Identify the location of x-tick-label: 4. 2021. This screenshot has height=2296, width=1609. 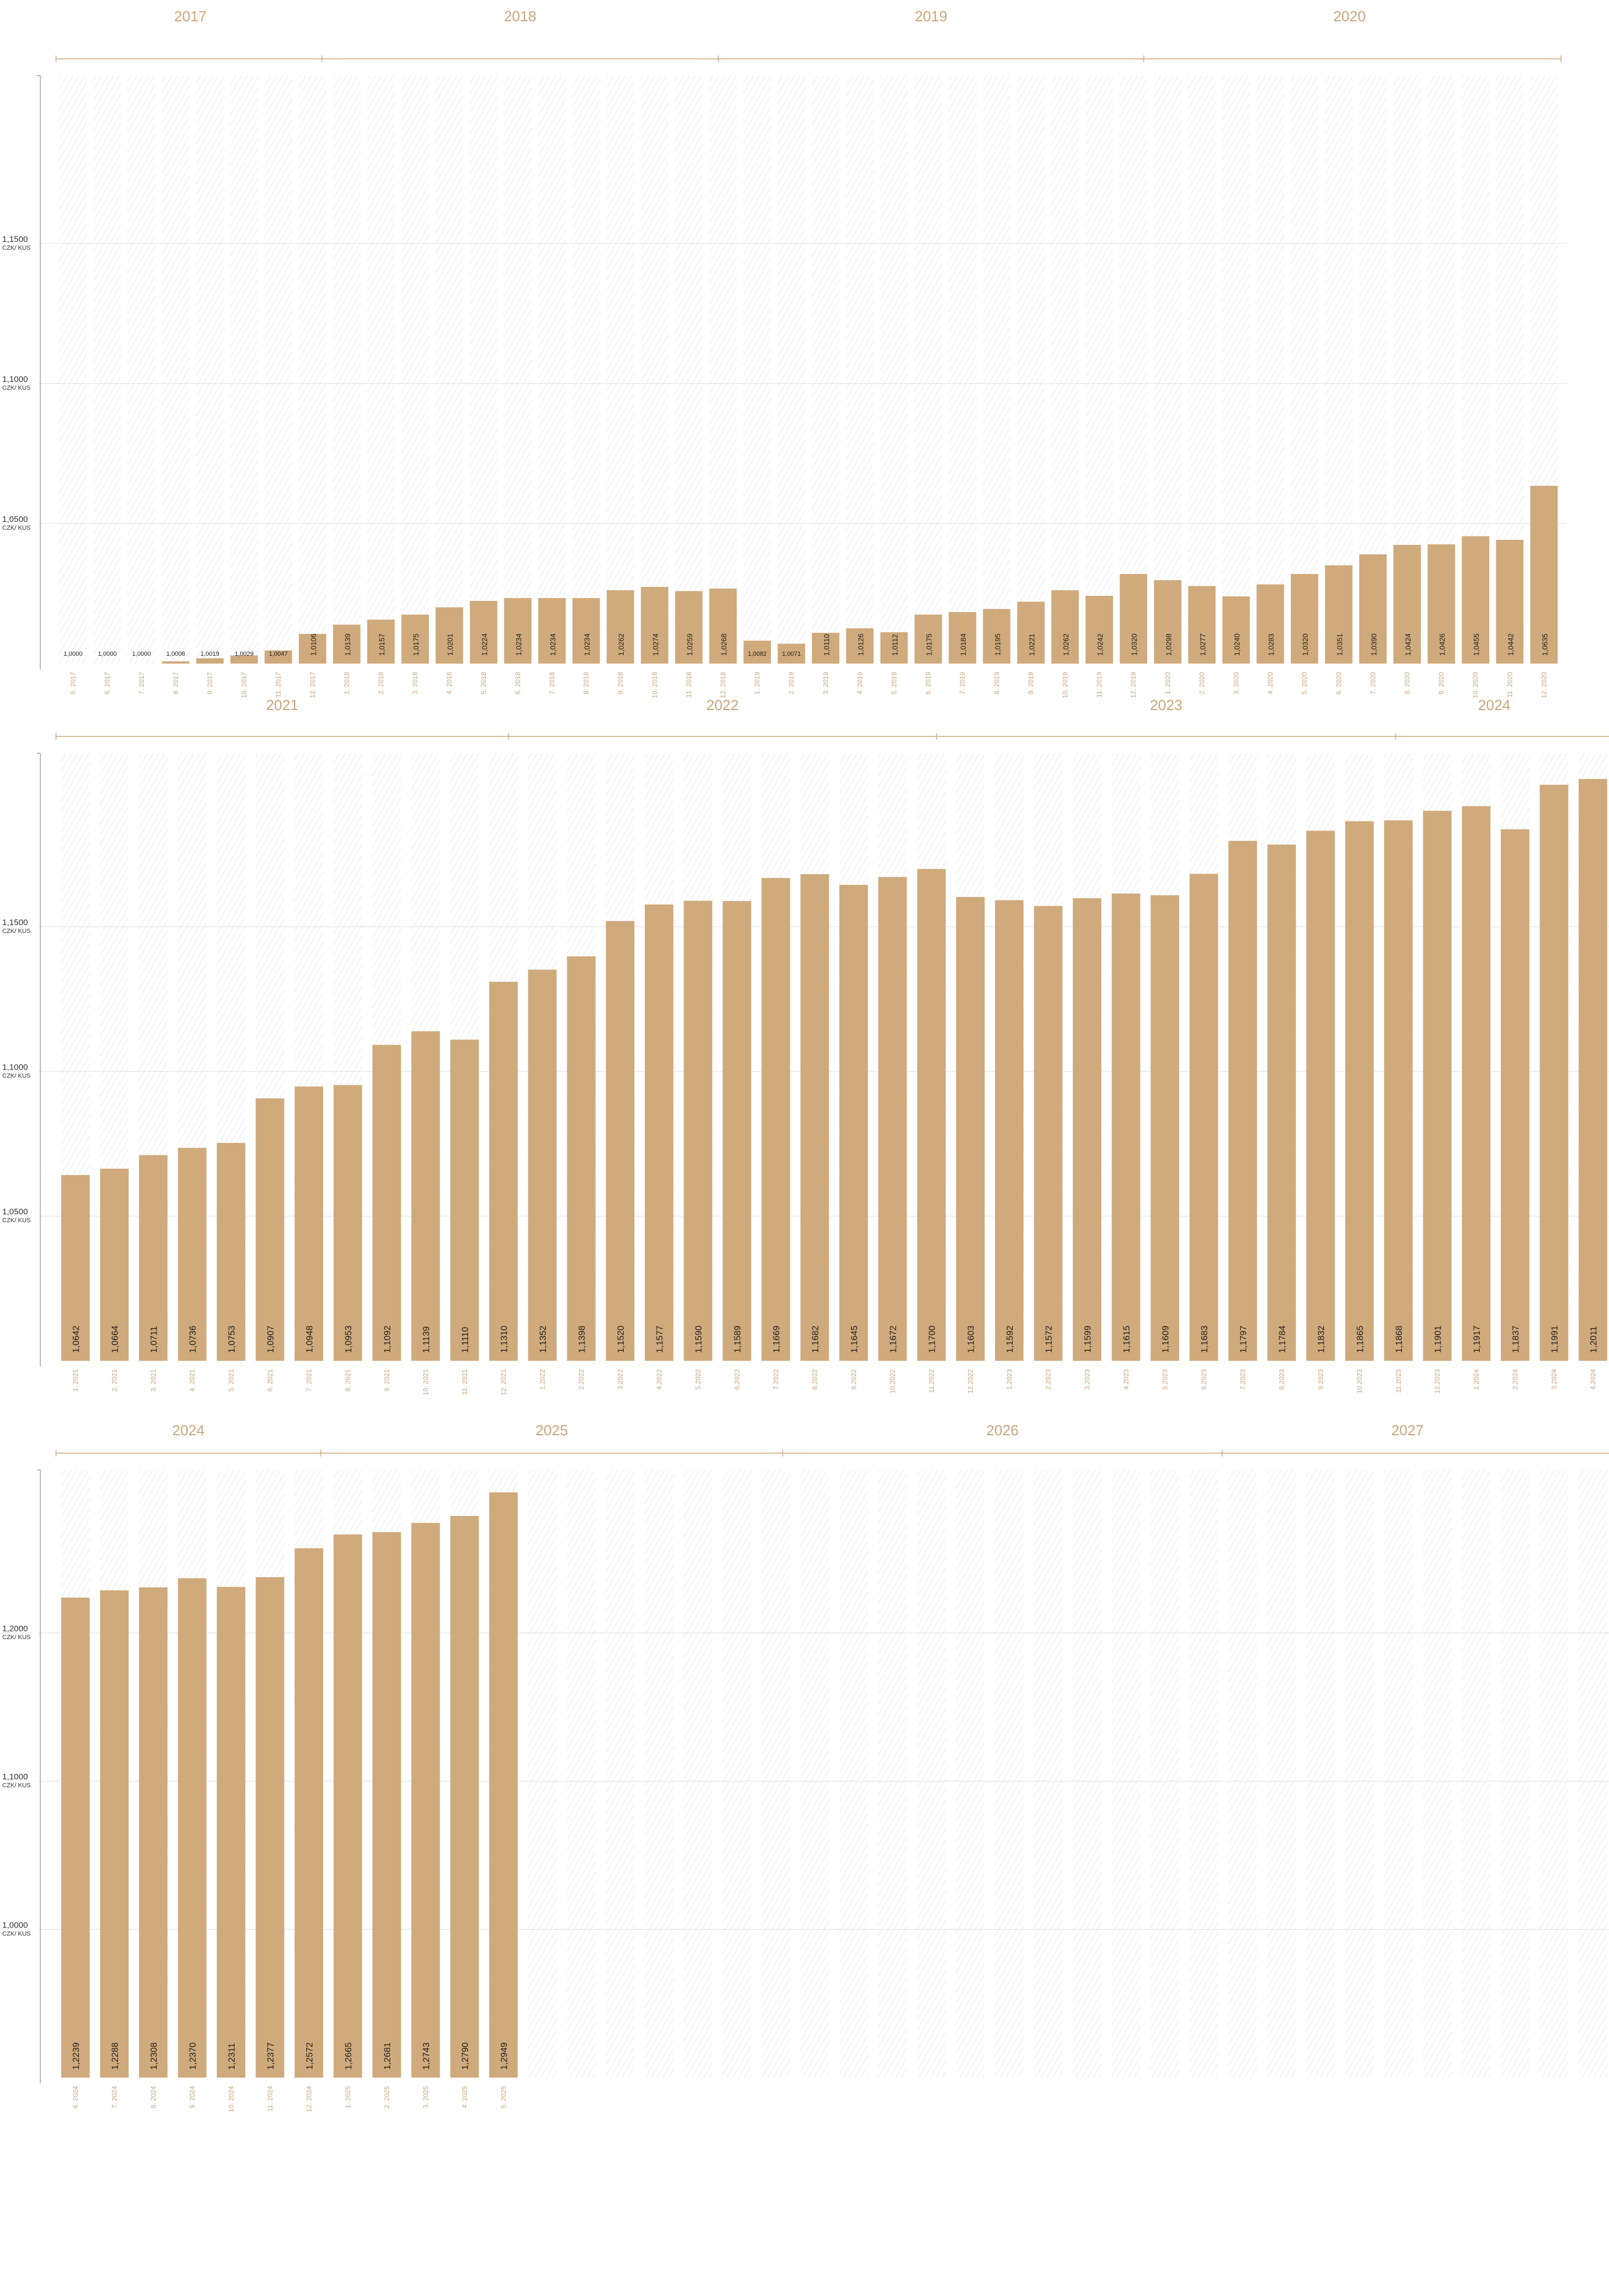
(192, 1381).